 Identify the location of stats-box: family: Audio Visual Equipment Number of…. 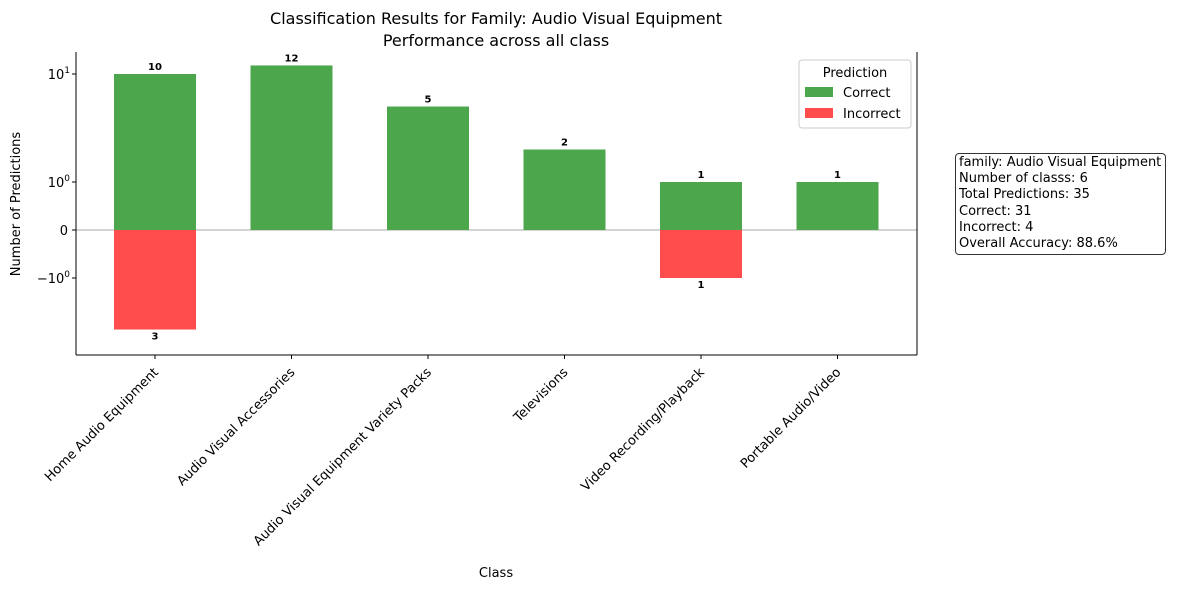
(1061, 204).